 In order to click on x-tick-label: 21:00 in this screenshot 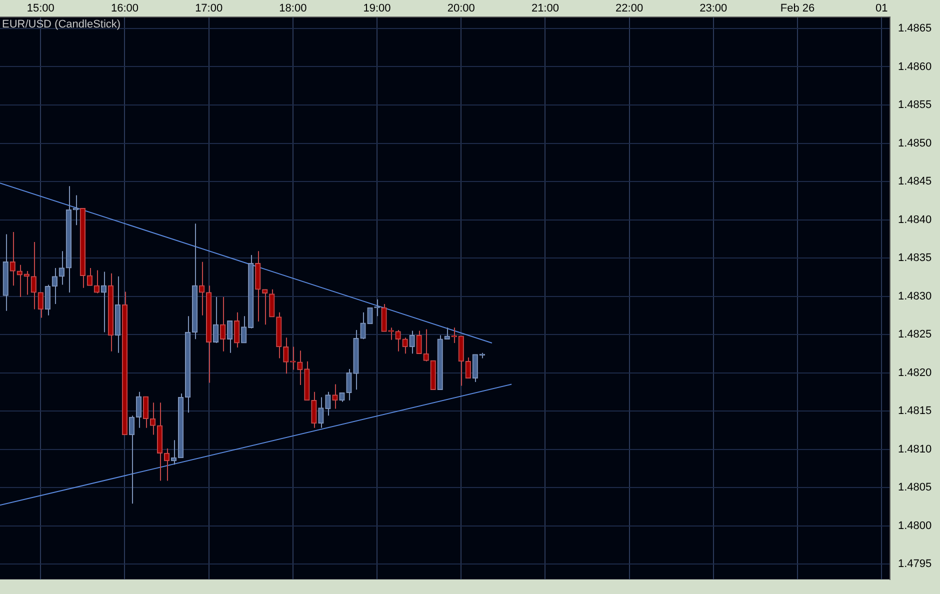, I will do `click(545, 8)`.